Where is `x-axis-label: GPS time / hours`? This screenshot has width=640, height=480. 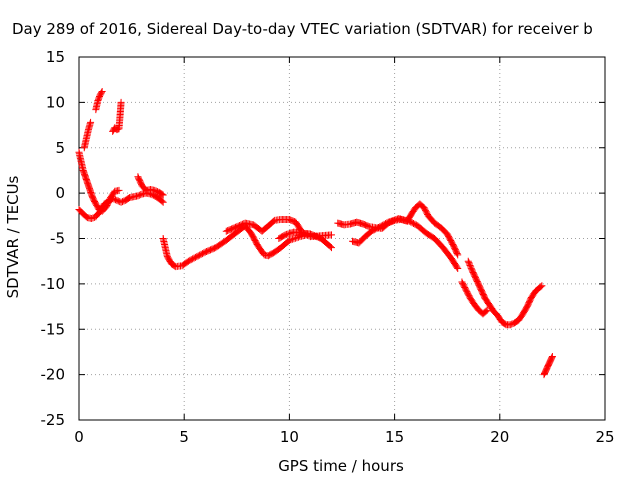
x-axis-label: GPS time / hours is located at coordinates (341, 466).